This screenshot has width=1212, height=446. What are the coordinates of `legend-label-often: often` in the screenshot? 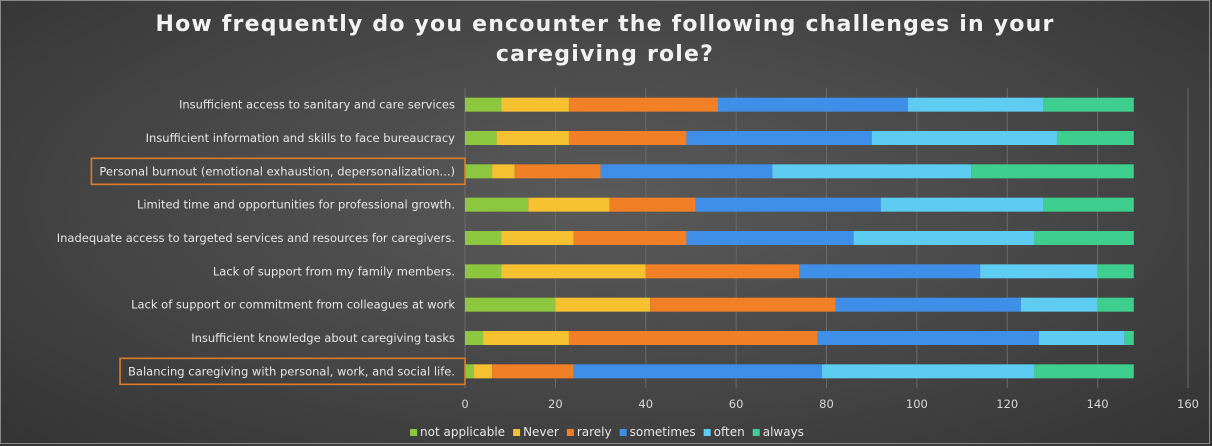 It's located at (729, 432).